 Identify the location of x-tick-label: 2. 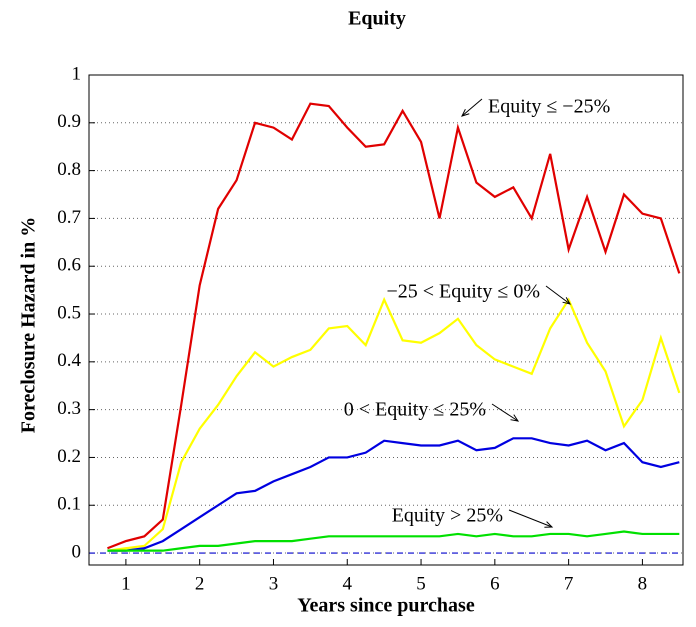
(200, 583).